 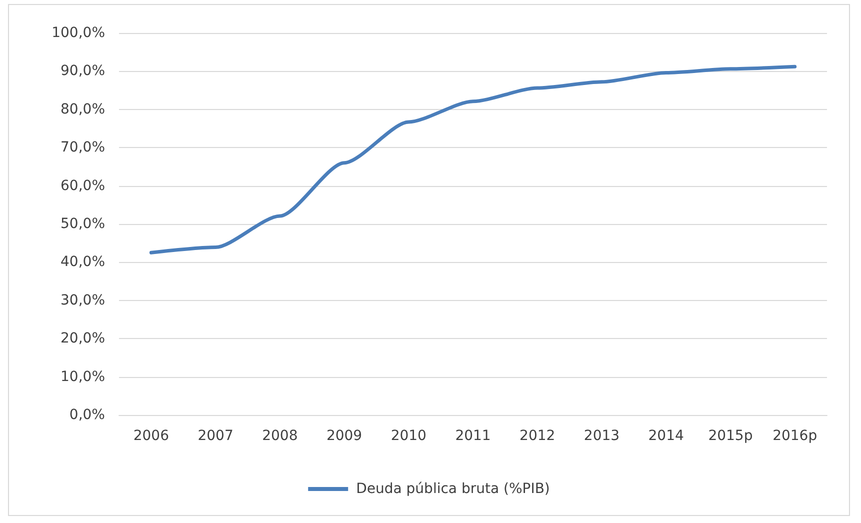 What do you see at coordinates (666, 436) in the screenshot?
I see `x-tick-label: 2014` at bounding box center [666, 436].